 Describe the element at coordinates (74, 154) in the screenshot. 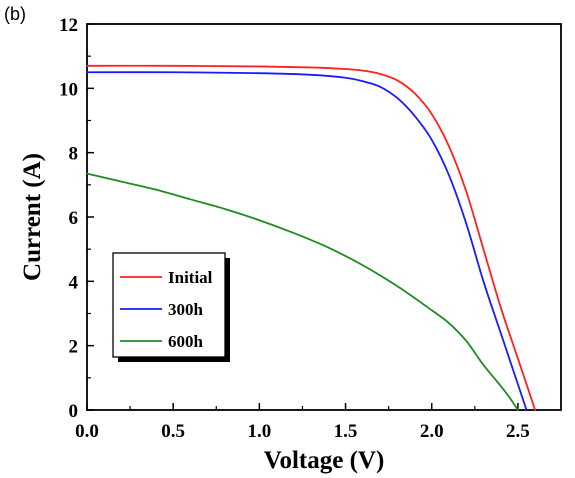

I see `y-tick-label: 8` at that location.